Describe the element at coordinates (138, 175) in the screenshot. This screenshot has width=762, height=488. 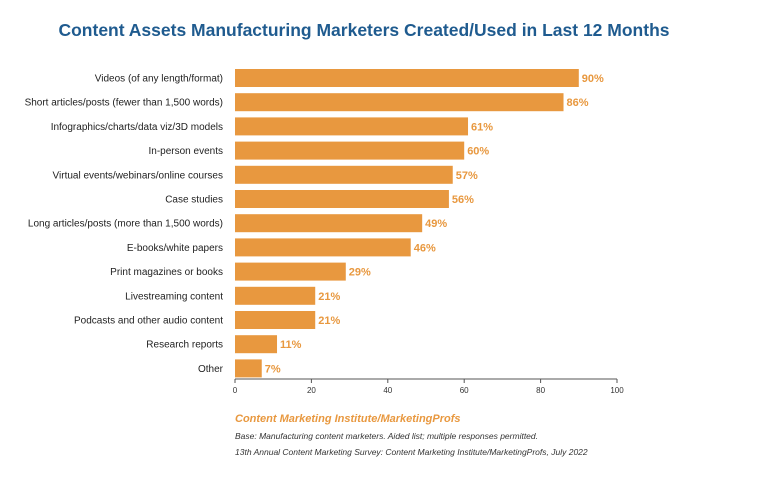
I see `category-label-virtual-events-webinars-online-courses: Virtual events/webinars/online courses` at that location.